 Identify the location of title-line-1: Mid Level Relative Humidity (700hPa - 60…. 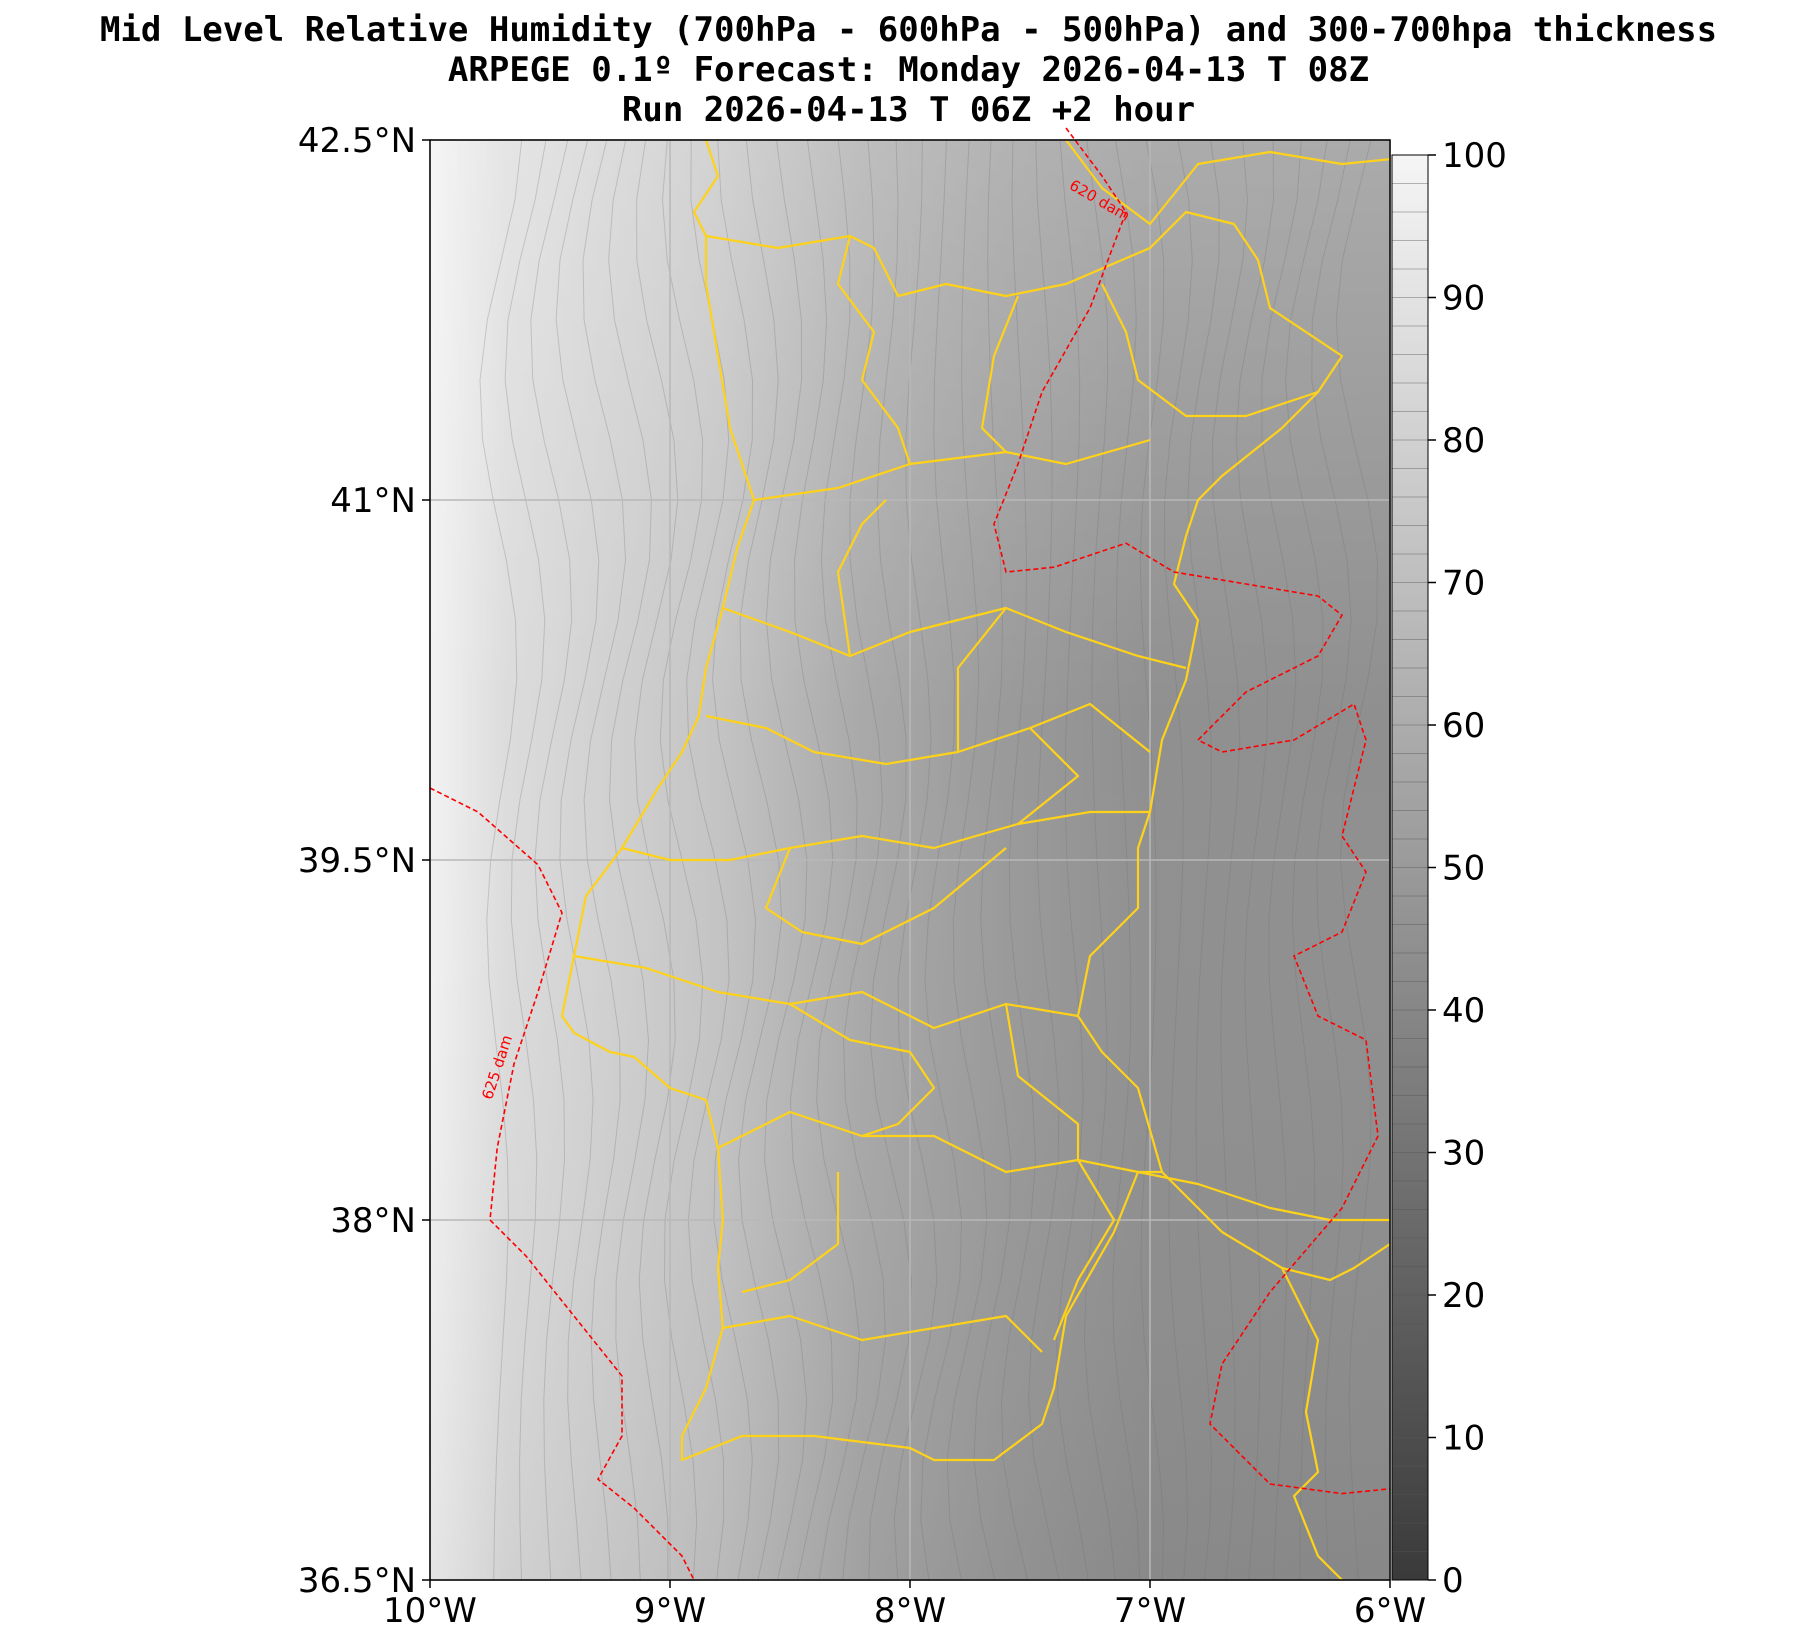
(908, 30).